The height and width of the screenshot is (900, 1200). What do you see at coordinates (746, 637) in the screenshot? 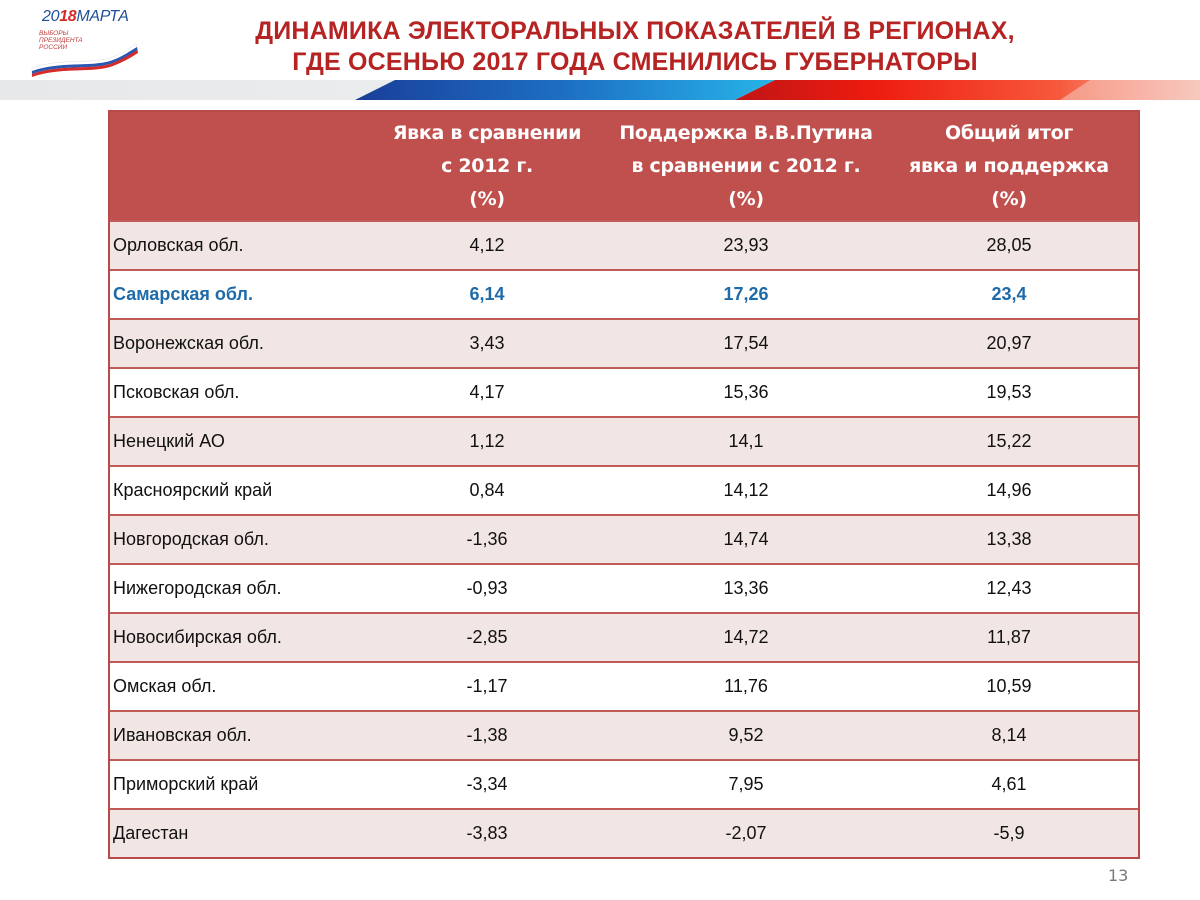
I see `support-value: 14,72` at bounding box center [746, 637].